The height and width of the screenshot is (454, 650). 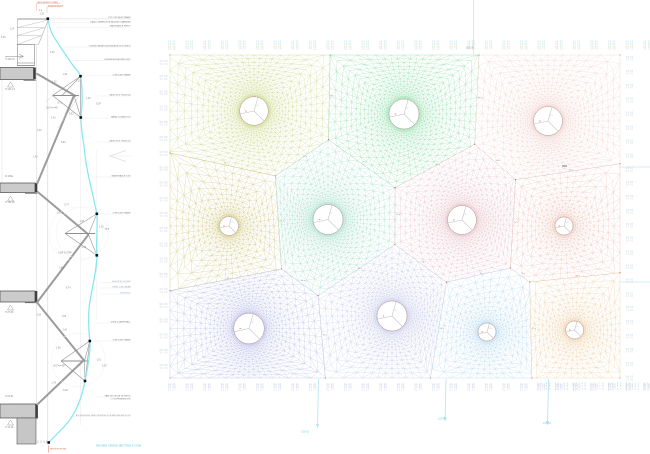 What do you see at coordinates (305, 157) in the screenshot?
I see `svg-text: 42 e` at bounding box center [305, 157].